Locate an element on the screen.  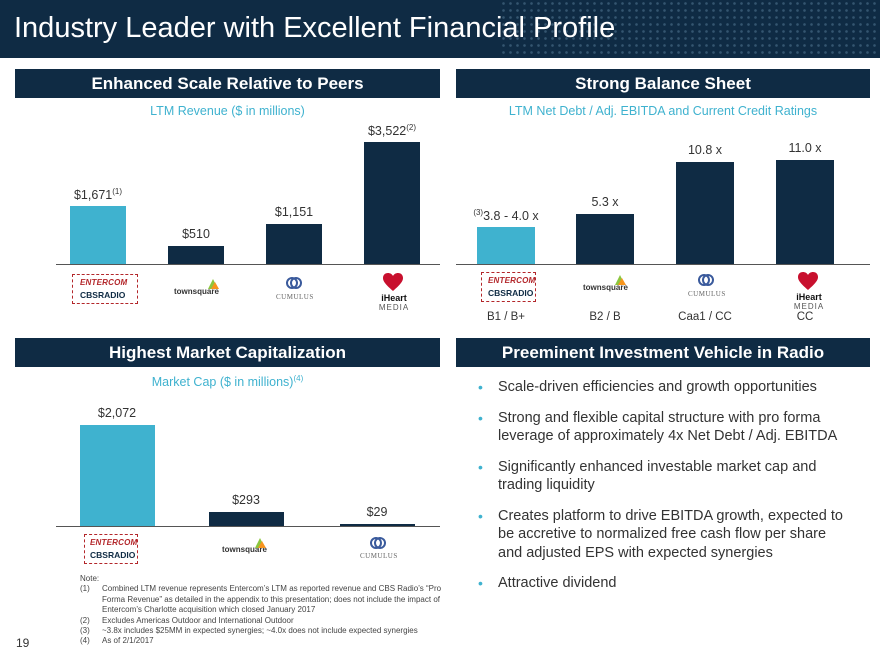
leverage-value-label: 11.0 x is located at coordinates (805, 148).